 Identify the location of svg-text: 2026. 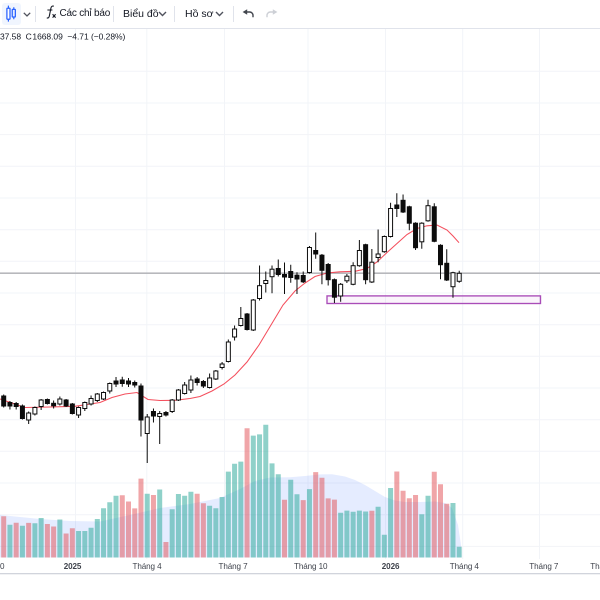
(391, 566).